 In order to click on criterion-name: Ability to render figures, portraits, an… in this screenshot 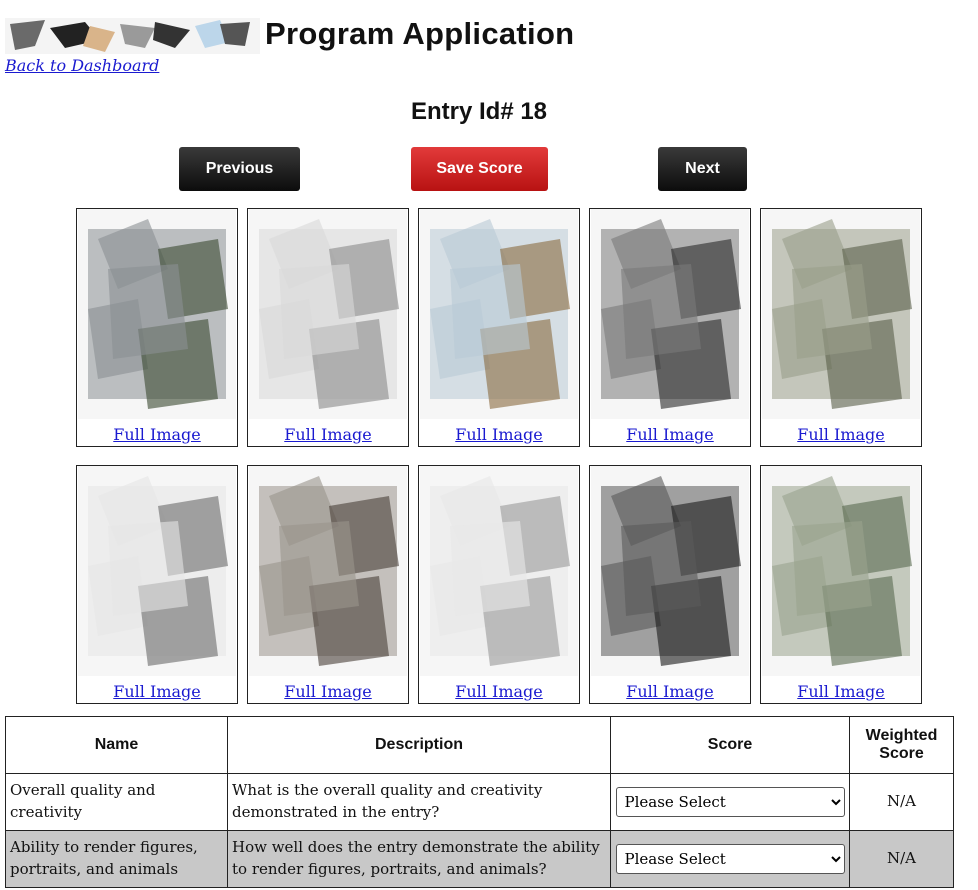, I will do `click(116, 859)`.